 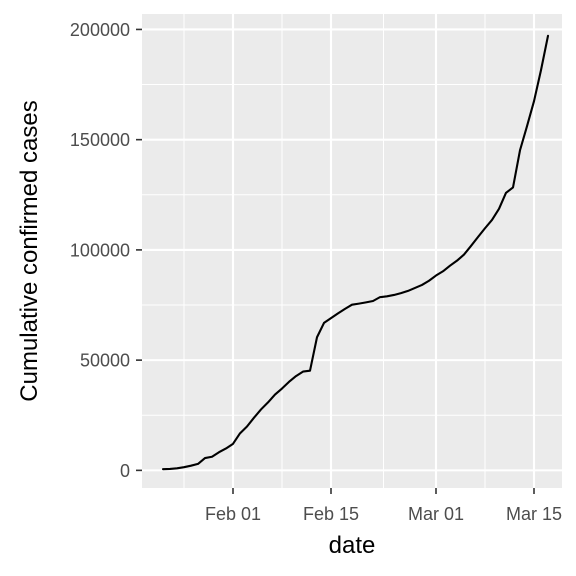 What do you see at coordinates (100, 140) in the screenshot?
I see `y-tick-label: 150000` at bounding box center [100, 140].